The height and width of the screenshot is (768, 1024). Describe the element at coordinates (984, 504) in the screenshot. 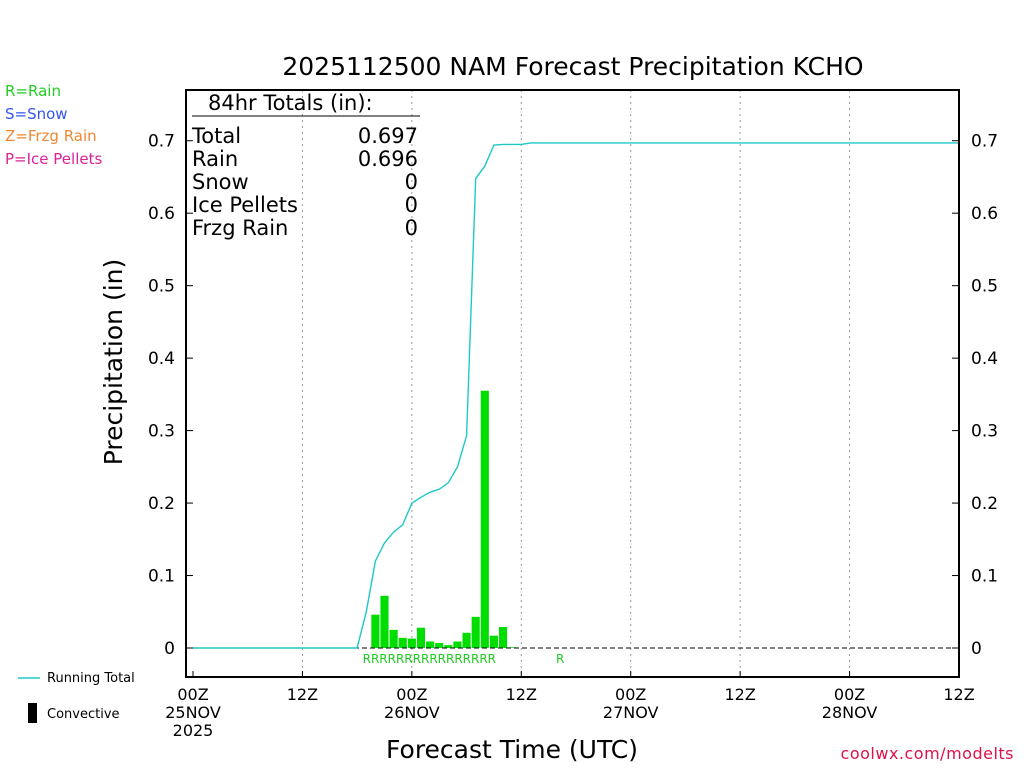

I see `ytick-label-right-2: 0.2` at that location.